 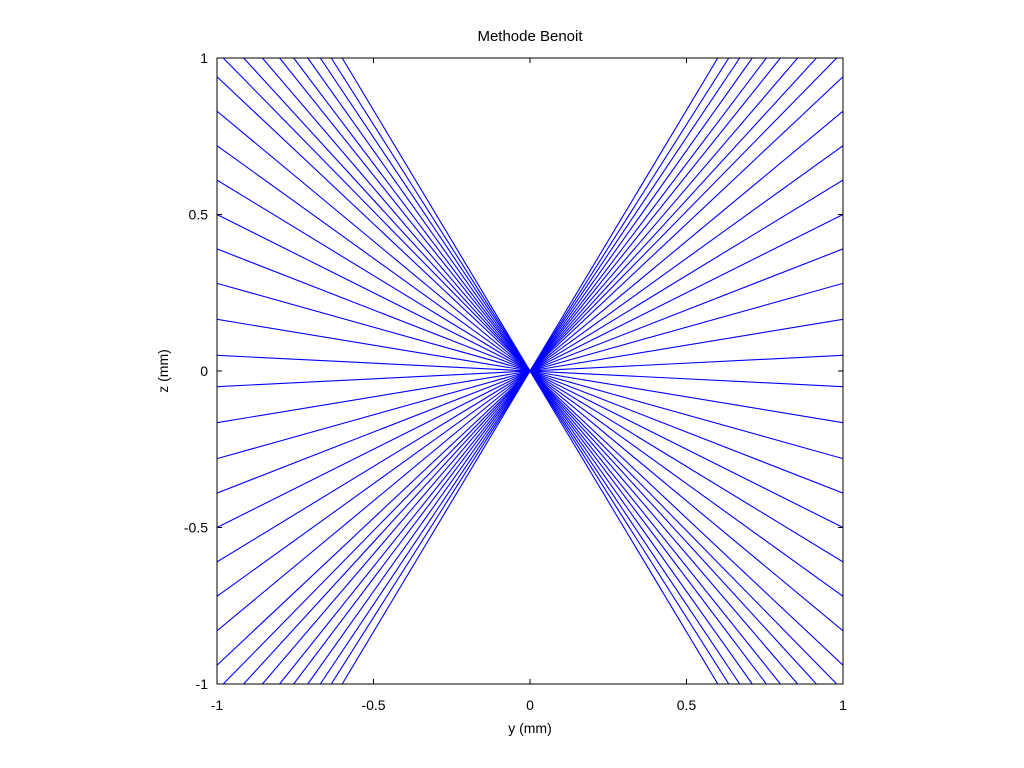 I want to click on x-tick-label: 0.5, so click(x=687, y=705).